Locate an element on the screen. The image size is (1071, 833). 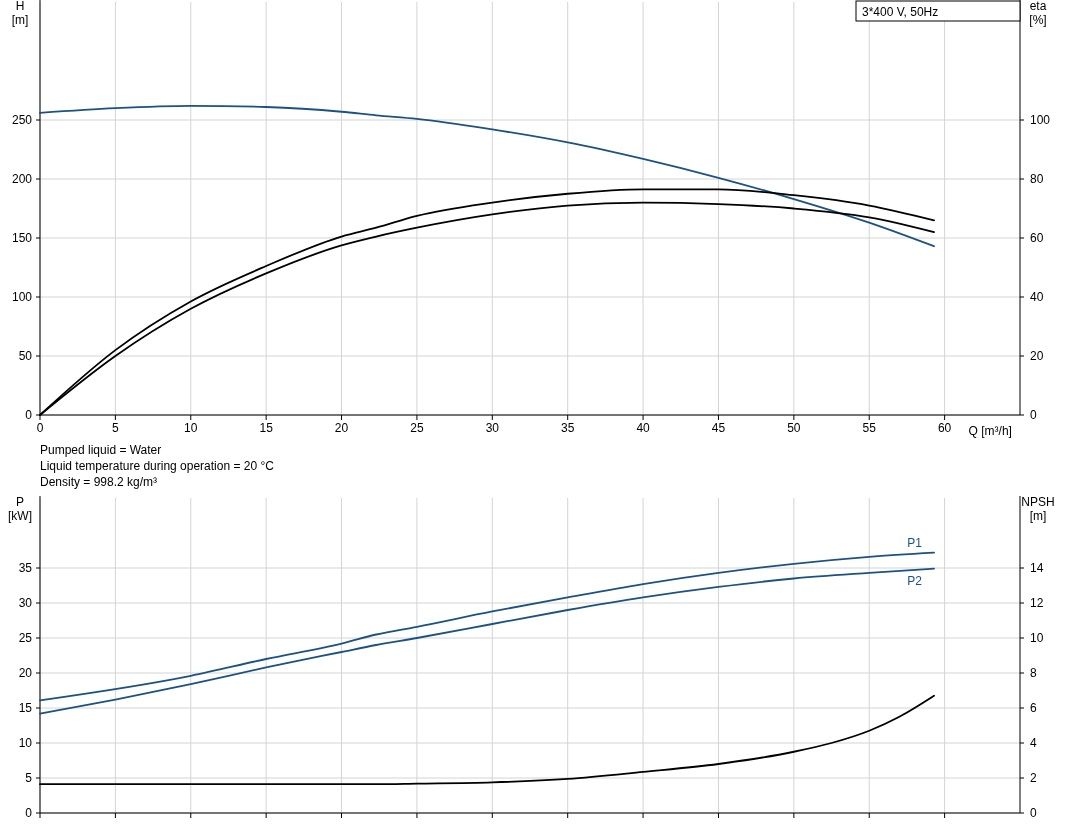
y2-axis-title: eta [%] is located at coordinates (1038, 13).